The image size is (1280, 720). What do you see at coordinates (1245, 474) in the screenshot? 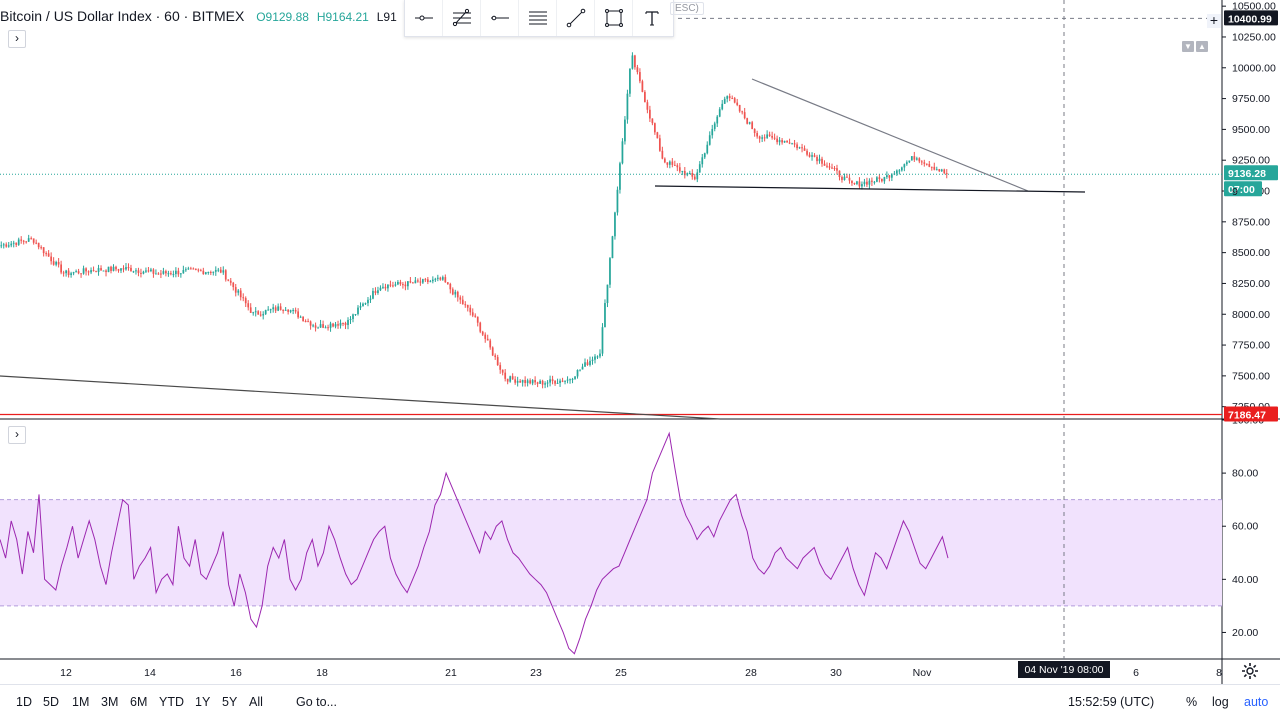
I see `rsi-tick-label: 80.00` at bounding box center [1245, 474].